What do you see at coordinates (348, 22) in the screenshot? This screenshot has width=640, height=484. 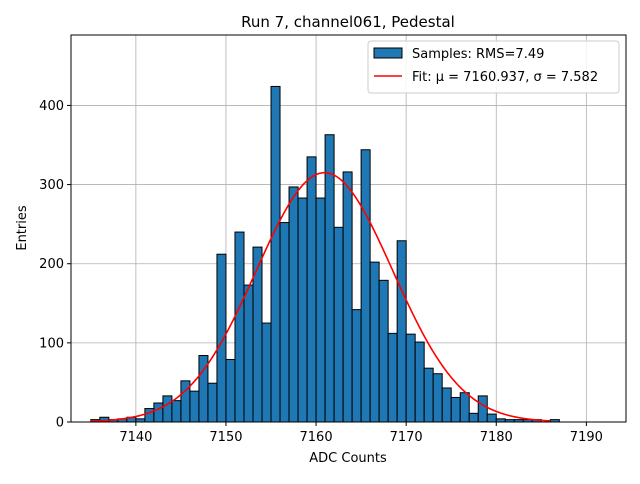 I see `chart-title: Run 7, channel061, Pedestal` at bounding box center [348, 22].